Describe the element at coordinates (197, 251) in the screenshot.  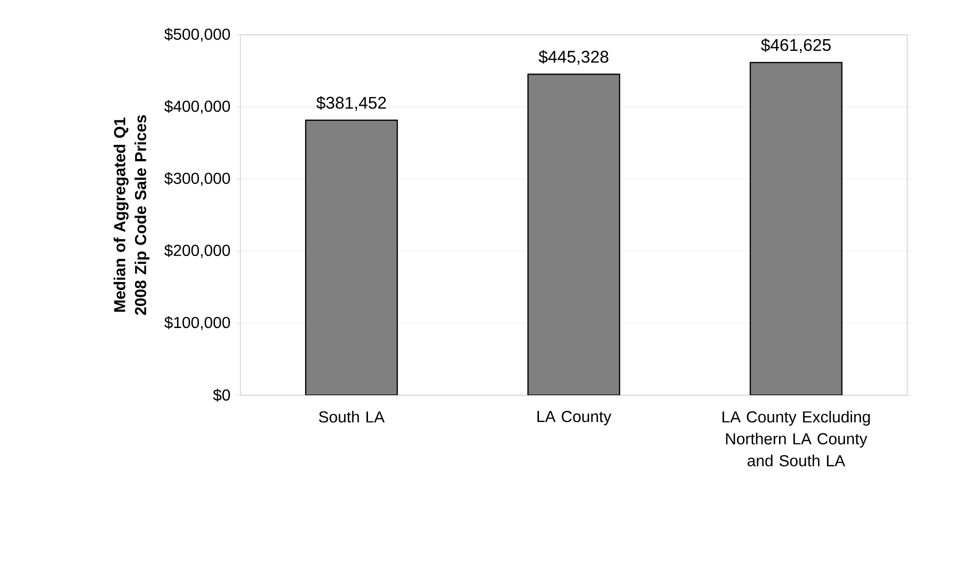
I see `y-tick-label: $200,000` at that location.